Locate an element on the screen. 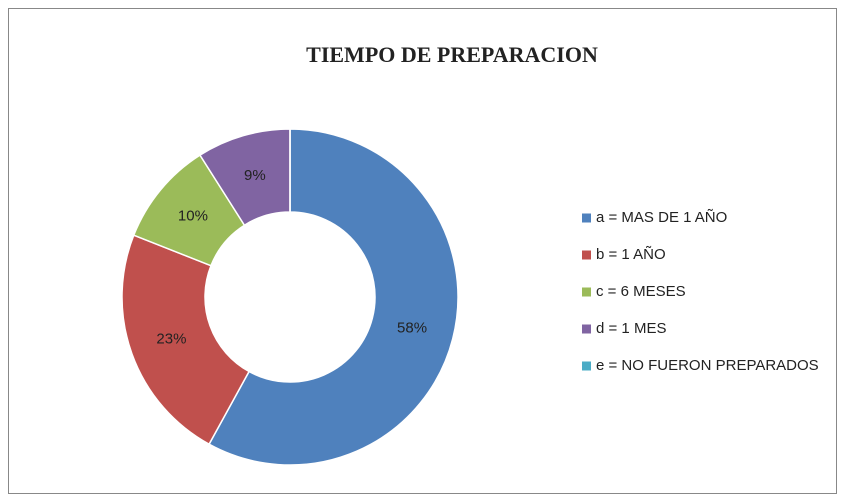  data-label: 23% is located at coordinates (171, 339).